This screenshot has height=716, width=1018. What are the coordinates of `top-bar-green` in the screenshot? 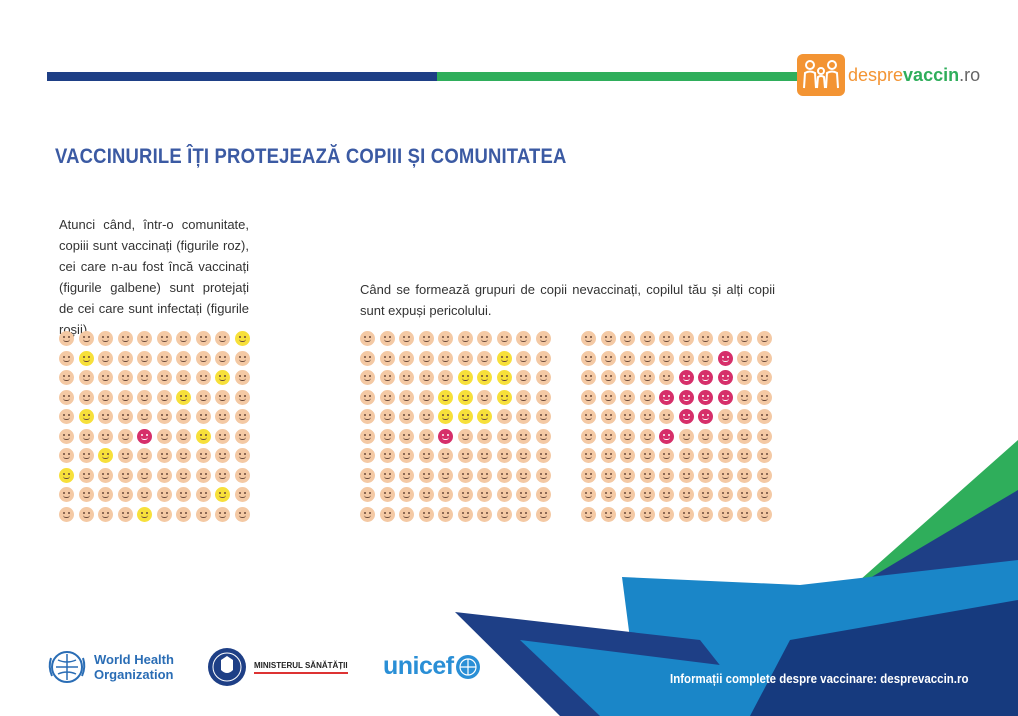 It's located at (622, 76).